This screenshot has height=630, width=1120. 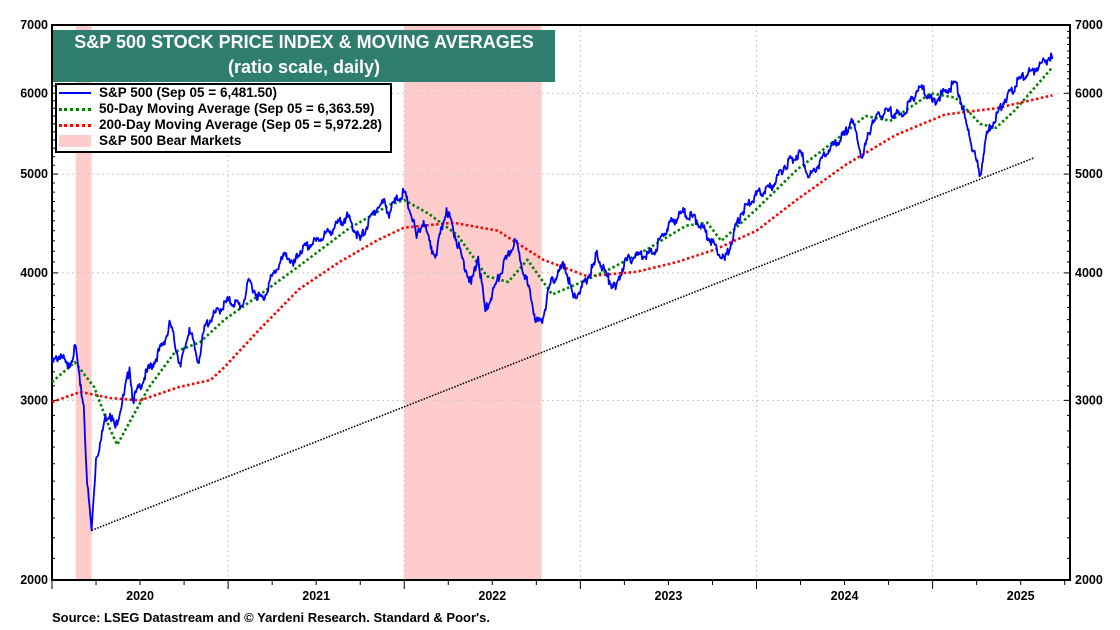 I want to click on legend-item-bear: S&P 500 Bear Markets, so click(x=223, y=141).